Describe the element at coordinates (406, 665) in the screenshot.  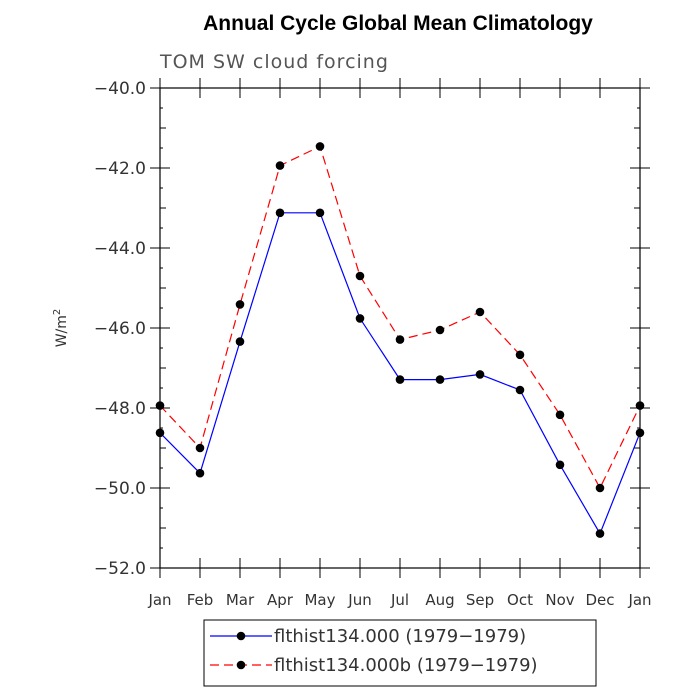
I see `legend-label: flthist134.000b (1979−1979)` at that location.